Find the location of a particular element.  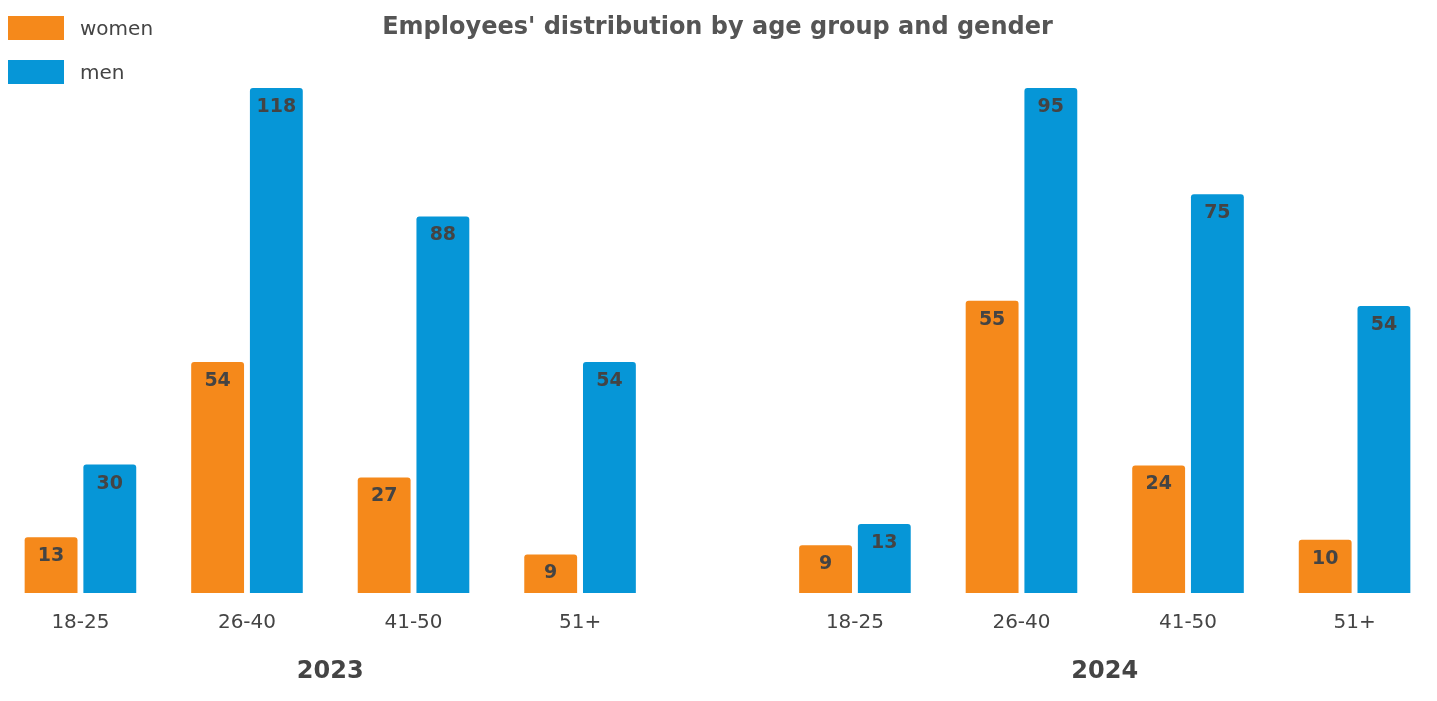

legend-label: women is located at coordinates (117, 28).